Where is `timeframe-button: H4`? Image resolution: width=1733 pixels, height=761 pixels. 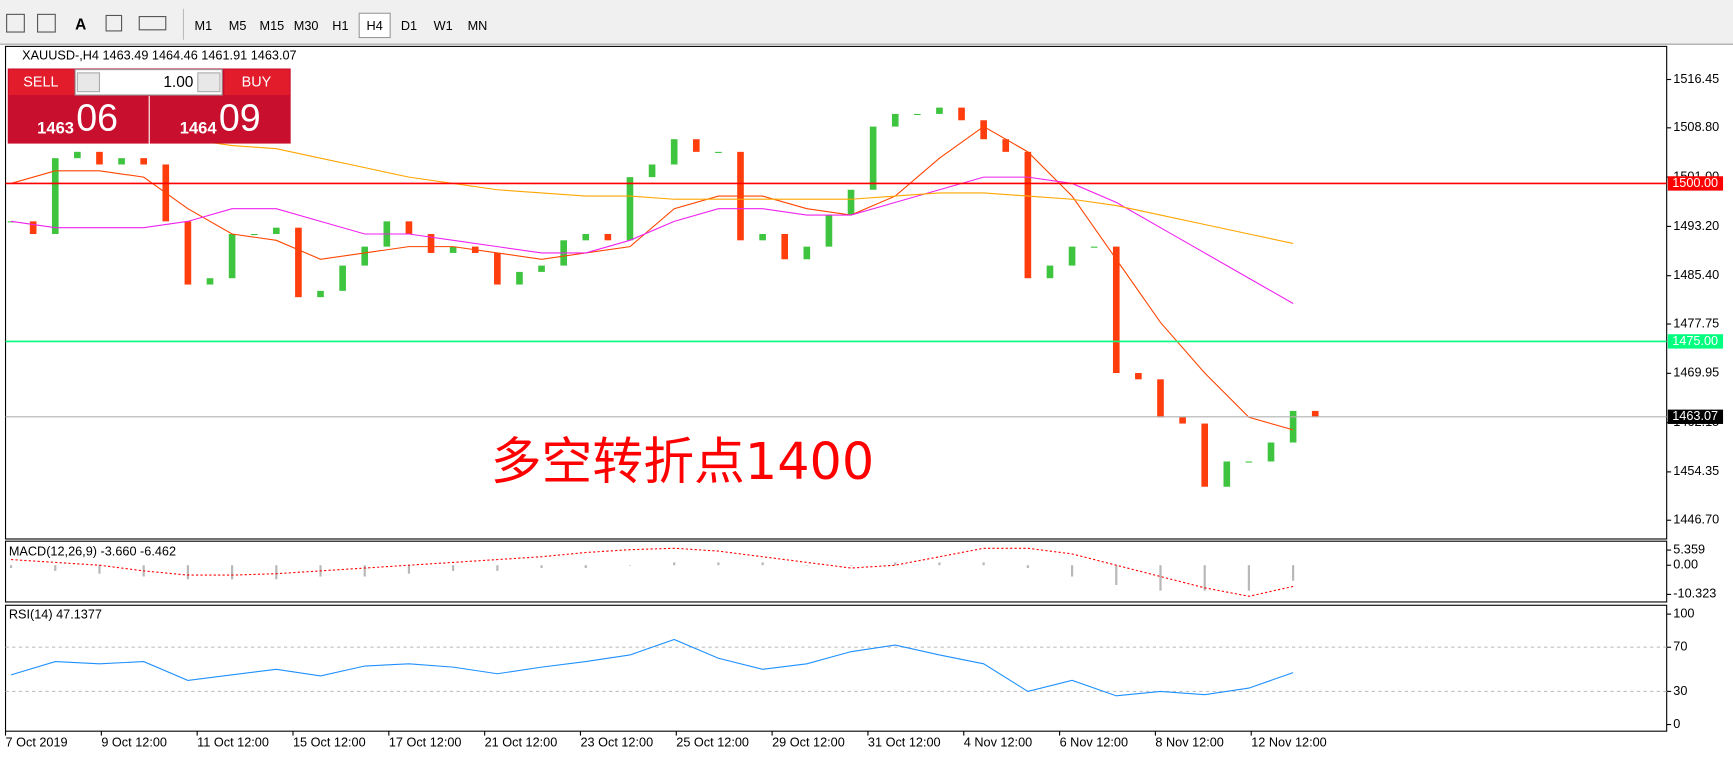
timeframe-button: H4 is located at coordinates (375, 26).